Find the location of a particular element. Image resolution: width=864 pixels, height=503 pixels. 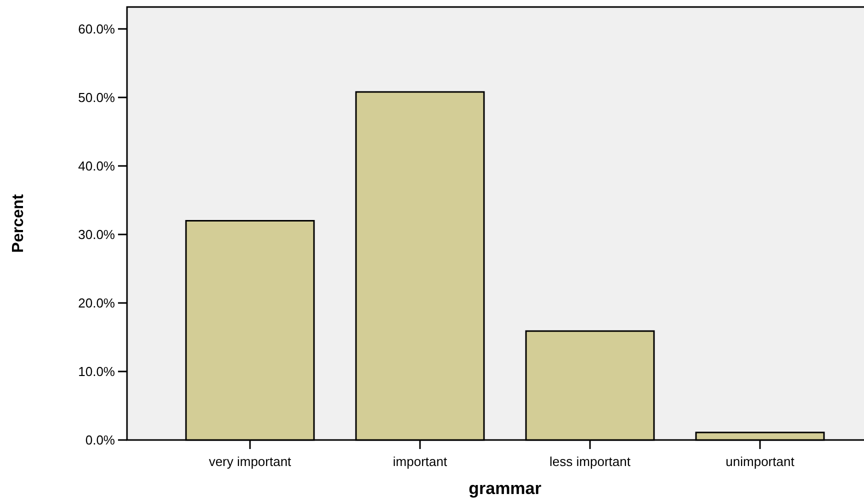

y-tick-label: 60.0% is located at coordinates (97, 28).